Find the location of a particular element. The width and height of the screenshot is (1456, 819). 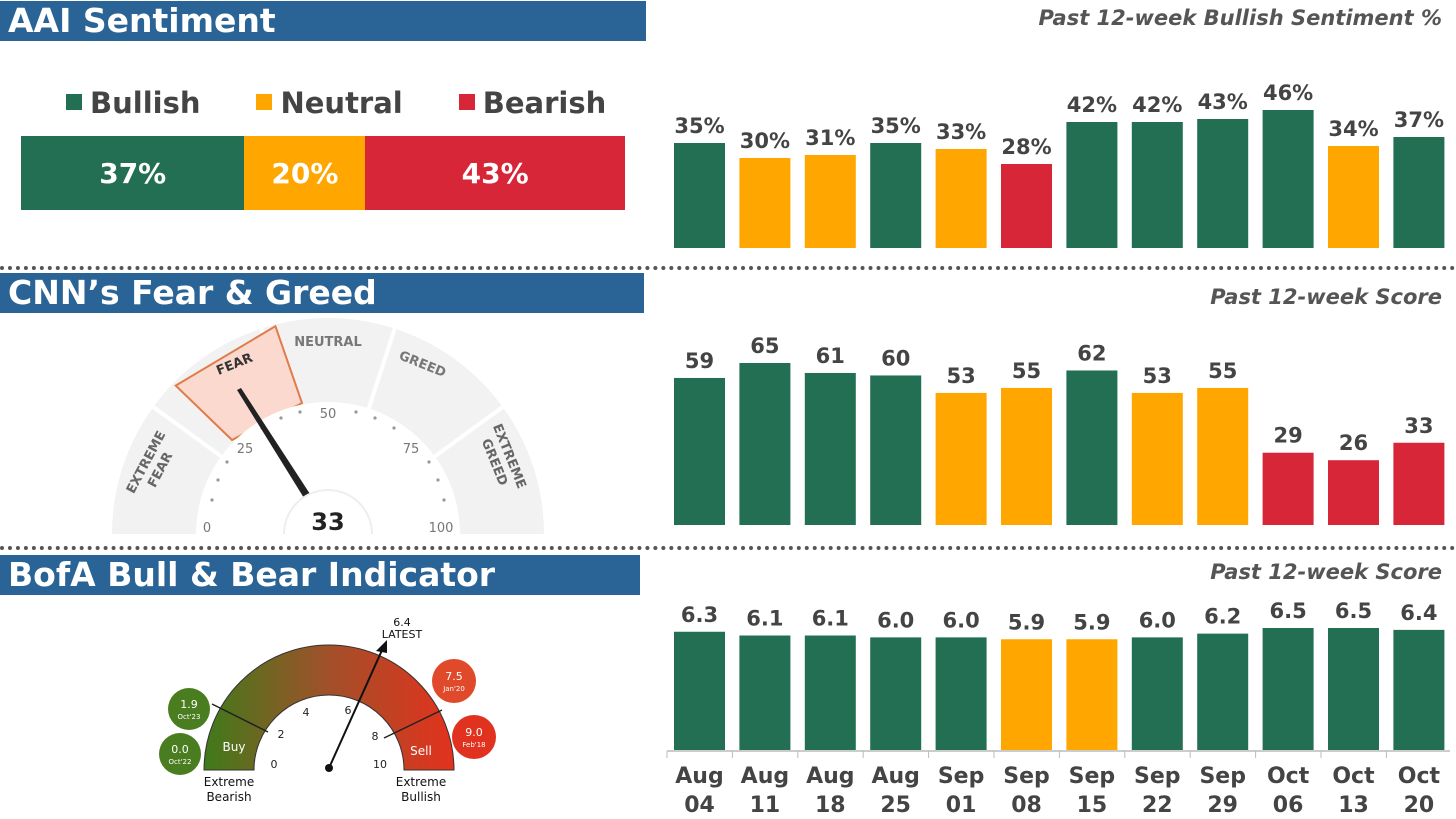

bar-chart-1-label-4: 33% is located at coordinates (961, 132).